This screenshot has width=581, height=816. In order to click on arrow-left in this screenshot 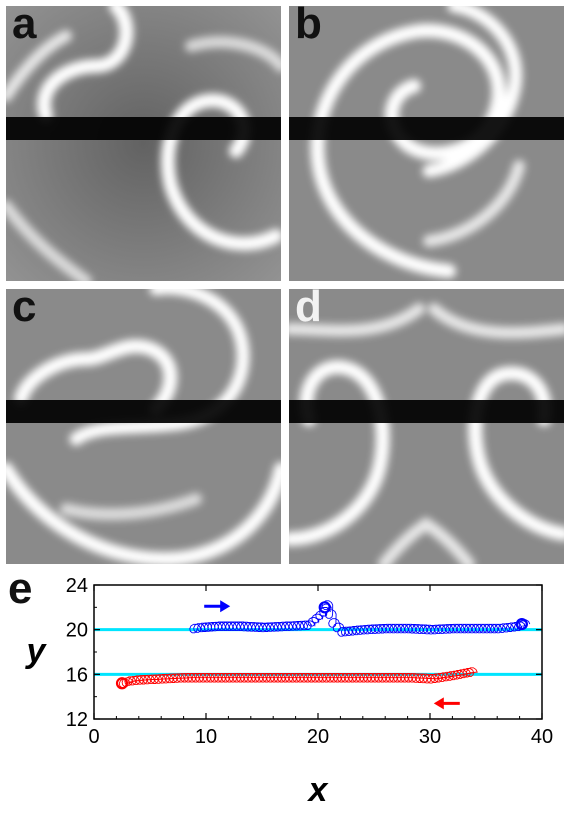, I will do `click(447, 703)`.